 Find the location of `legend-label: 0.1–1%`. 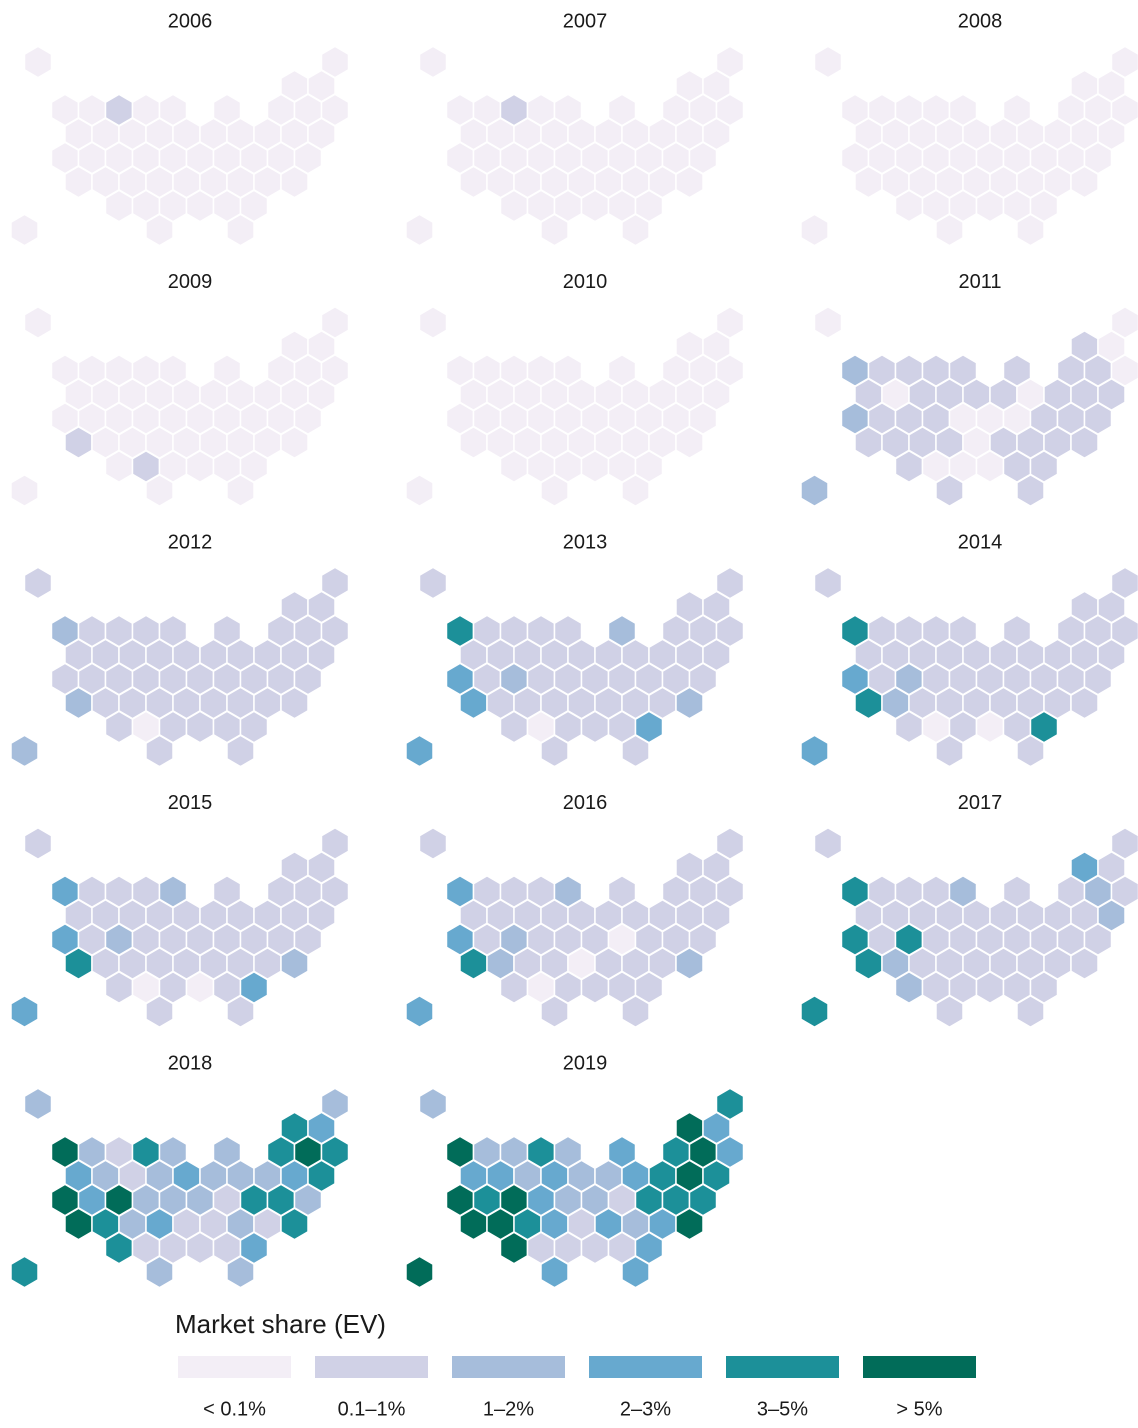

legend-label: 0.1–1% is located at coordinates (372, 1409).